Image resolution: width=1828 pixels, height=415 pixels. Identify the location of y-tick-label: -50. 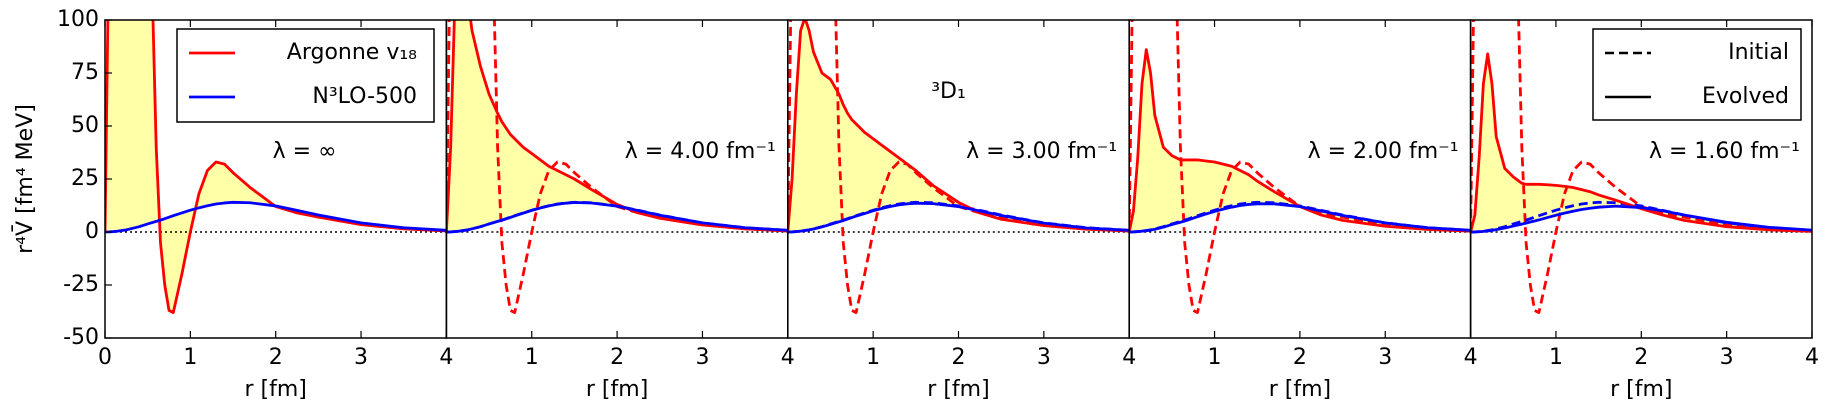
(81, 337).